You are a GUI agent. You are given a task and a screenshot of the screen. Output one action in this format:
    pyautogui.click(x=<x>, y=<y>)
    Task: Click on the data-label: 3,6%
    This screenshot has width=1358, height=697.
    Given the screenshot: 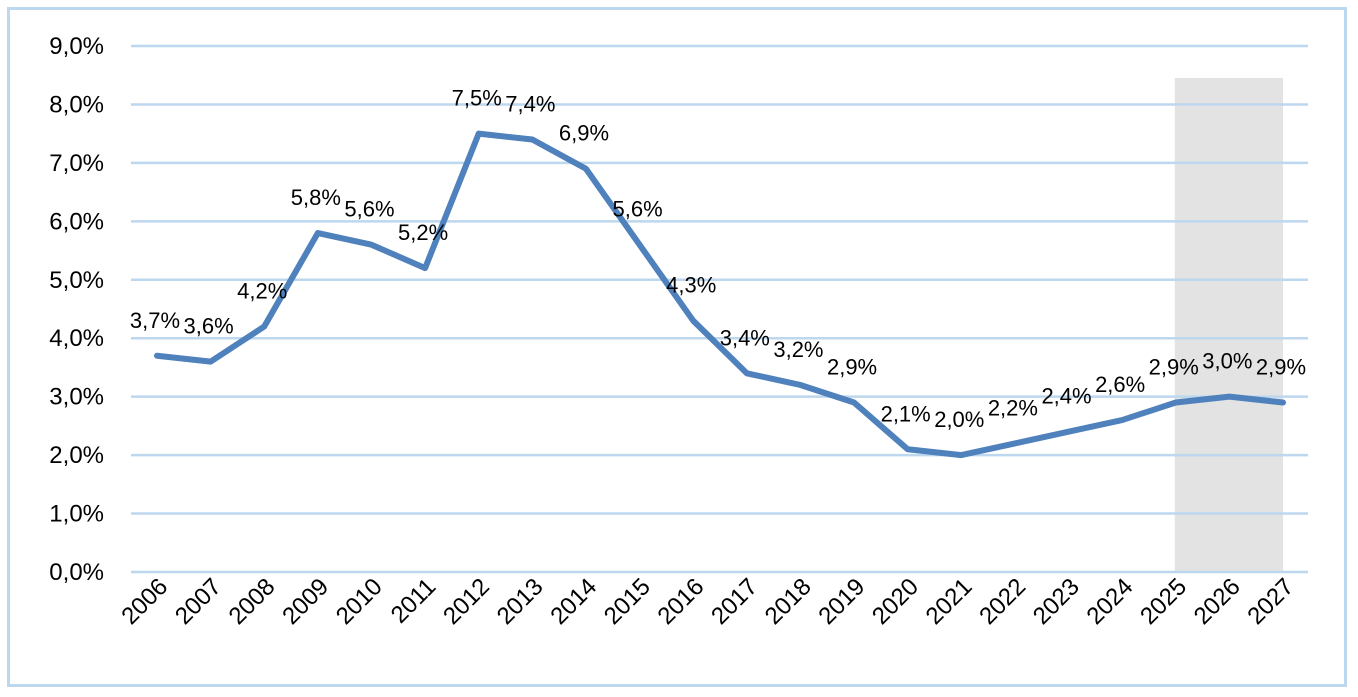 What is the action you would take?
    pyautogui.click(x=209, y=326)
    